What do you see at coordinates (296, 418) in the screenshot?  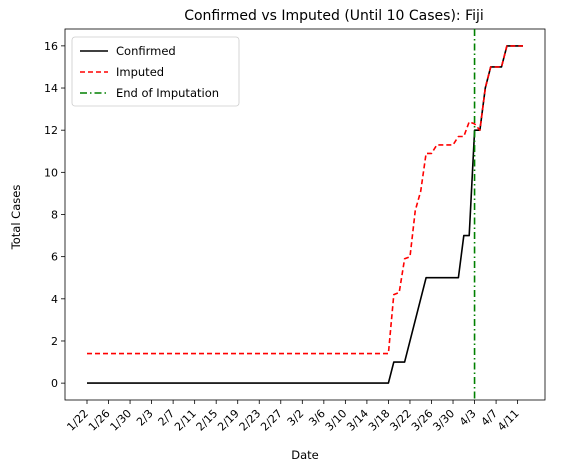 I see `x-tick-label: 3/2` at bounding box center [296, 418].